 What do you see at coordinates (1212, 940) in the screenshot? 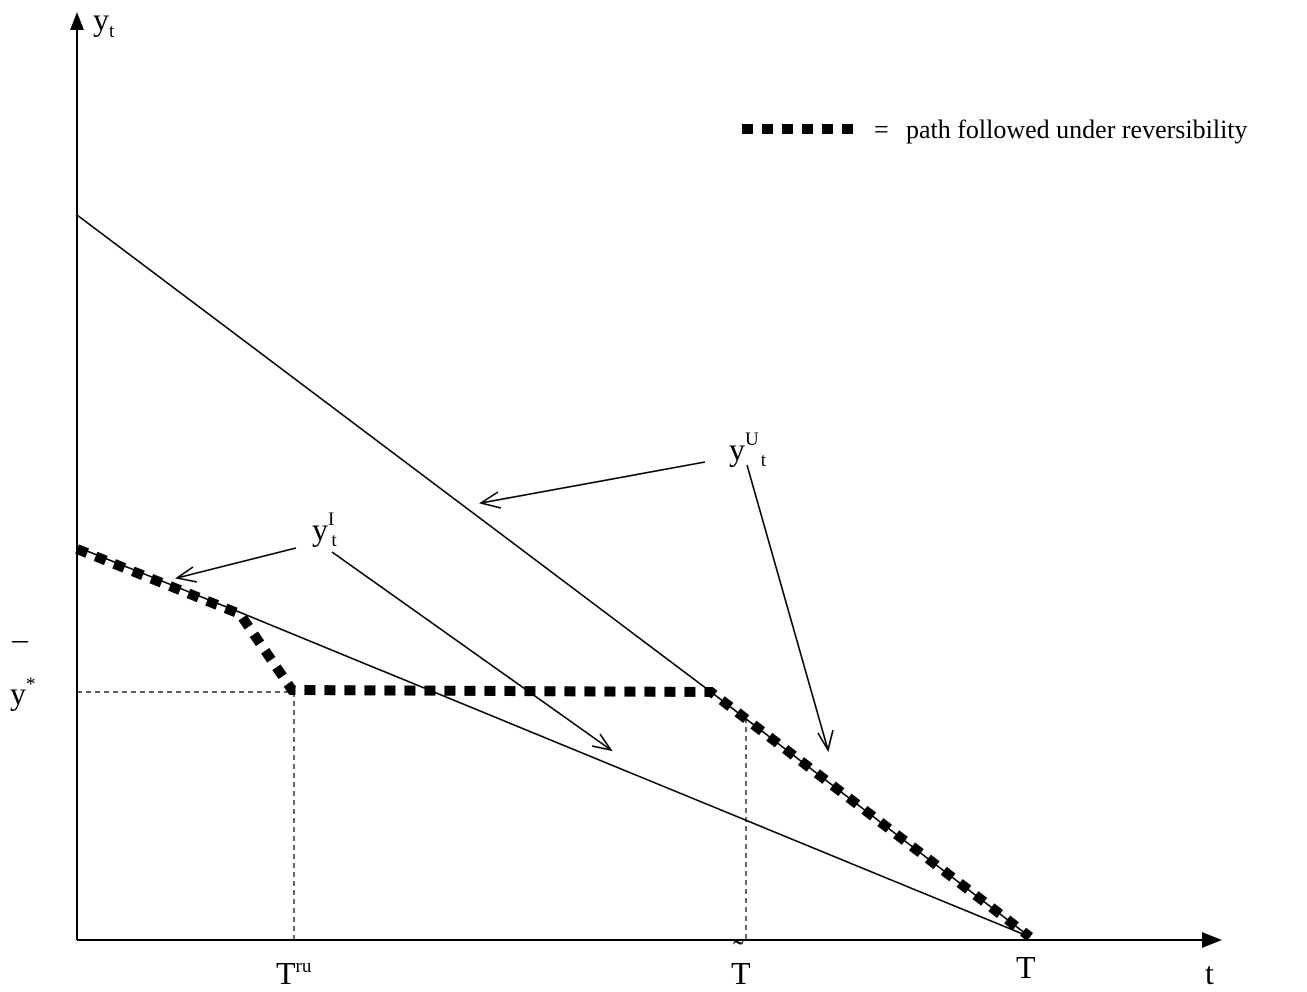
I see `x-axis-arrowhead` at bounding box center [1212, 940].